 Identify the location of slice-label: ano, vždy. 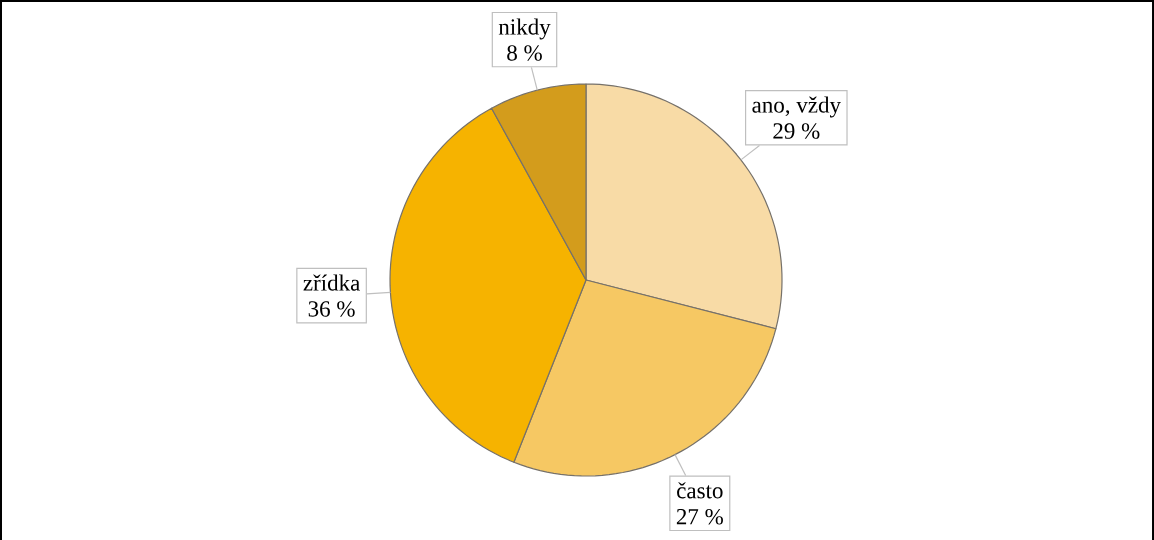
(796, 107).